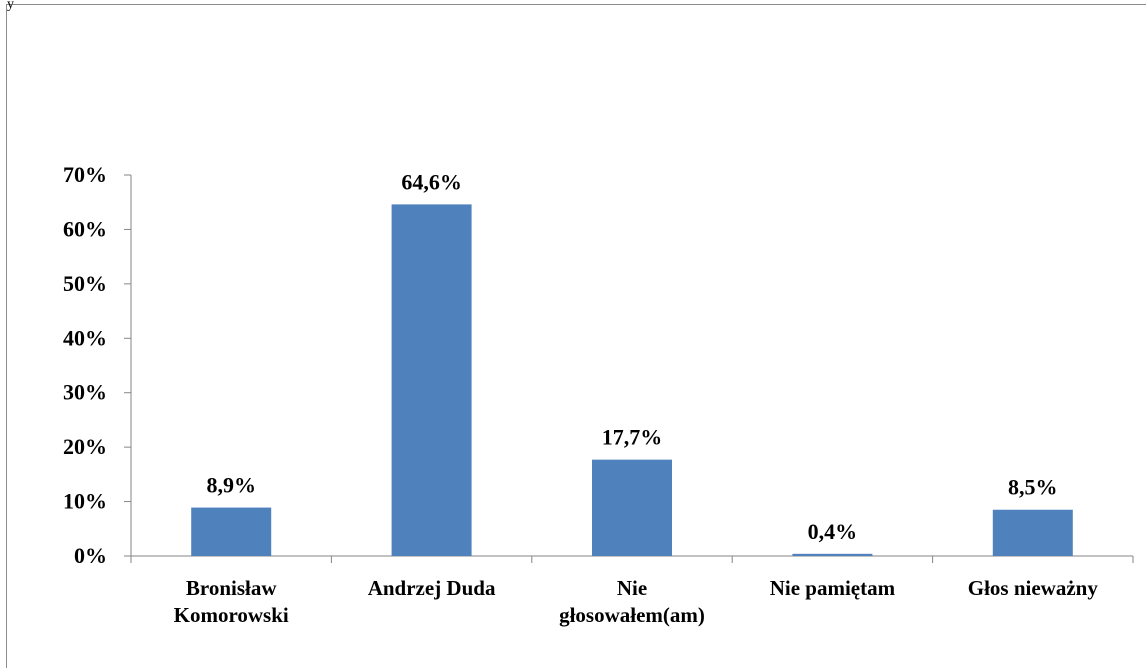  Describe the element at coordinates (90, 555) in the screenshot. I see `y-tick-label: 0%` at that location.